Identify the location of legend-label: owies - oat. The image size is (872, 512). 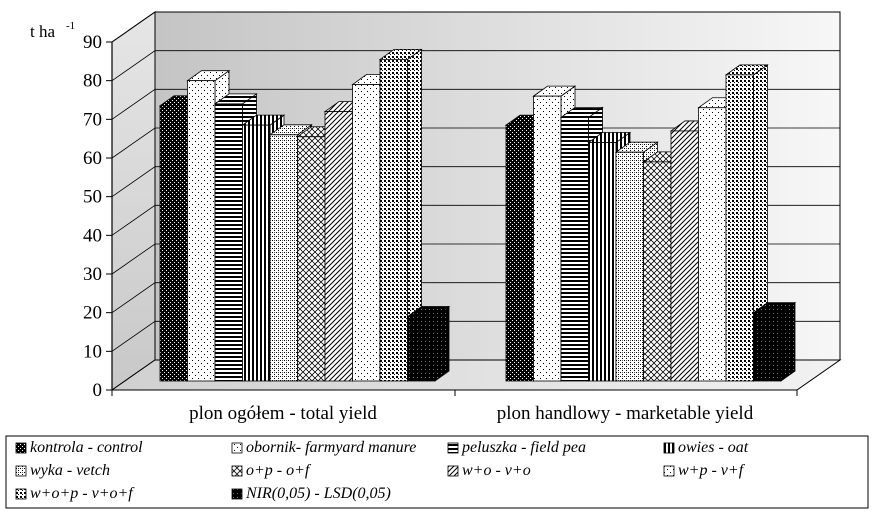
(713, 447).